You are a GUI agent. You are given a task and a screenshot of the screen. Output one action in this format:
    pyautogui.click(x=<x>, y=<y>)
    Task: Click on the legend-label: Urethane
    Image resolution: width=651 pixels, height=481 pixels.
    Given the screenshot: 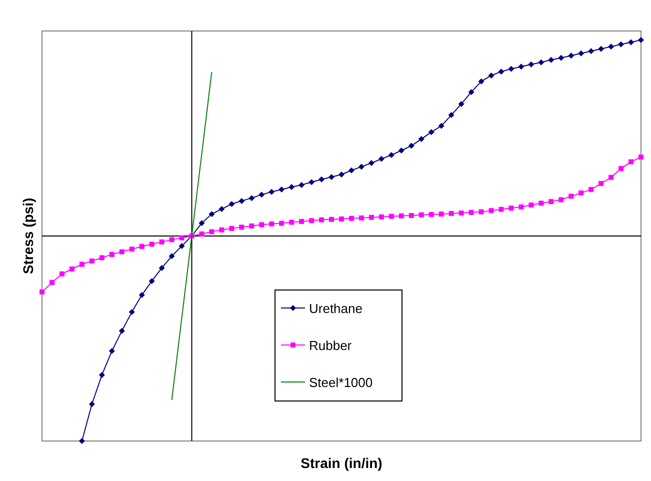 What is the action you would take?
    pyautogui.click(x=335, y=308)
    